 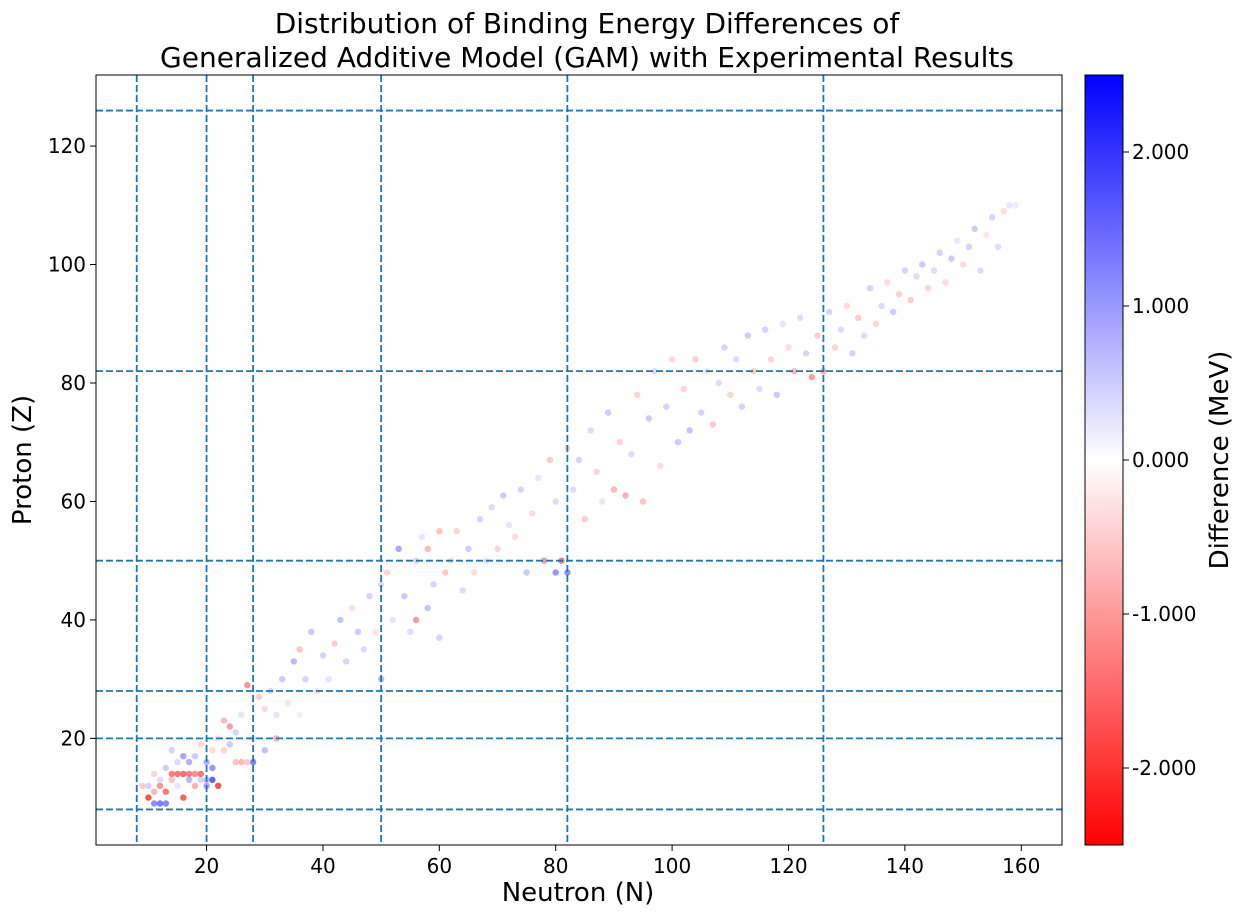 What do you see at coordinates (73, 620) in the screenshot?
I see `y-tick-label: 40` at bounding box center [73, 620].